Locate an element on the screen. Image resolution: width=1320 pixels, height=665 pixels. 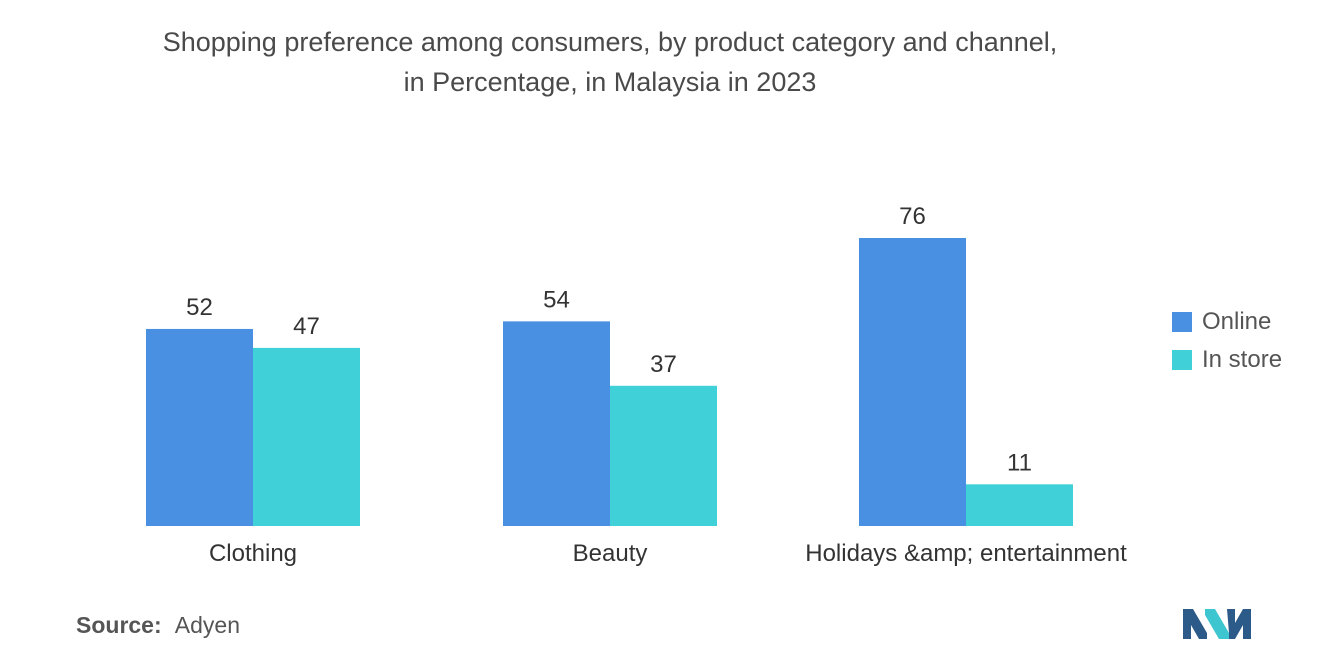
legend-label-in-store: In store is located at coordinates (1242, 359).